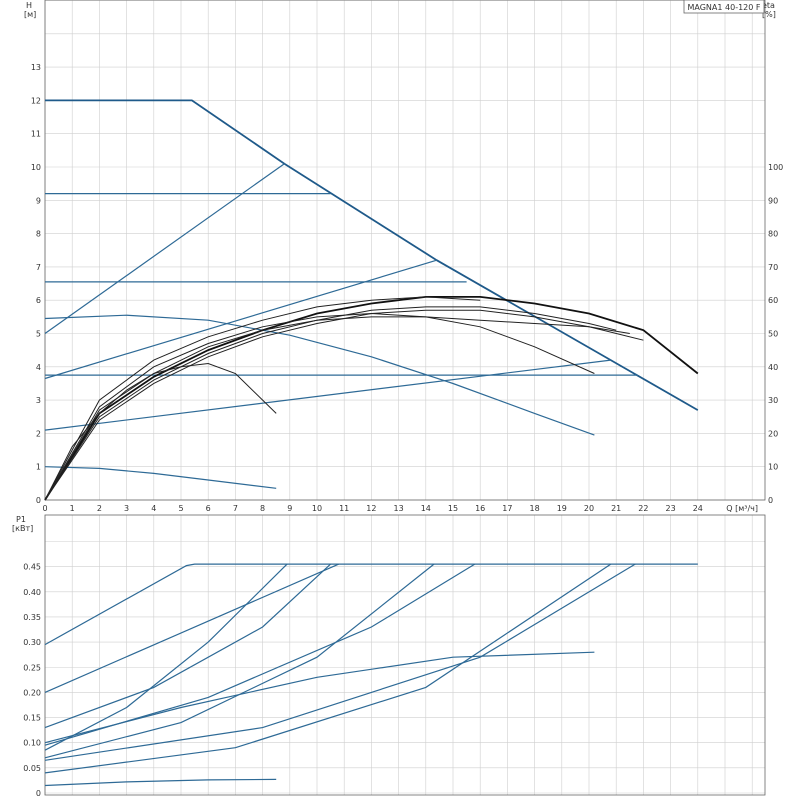 This screenshot has height=800, width=800. What do you see at coordinates (32, 567) in the screenshot?
I see `y-tick-label: 0.45` at bounding box center [32, 567].